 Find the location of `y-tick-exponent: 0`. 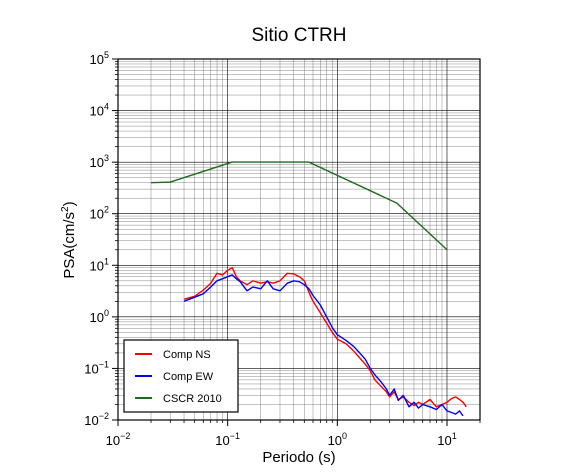

y-tick-exponent: 0 is located at coordinates (106, 313).